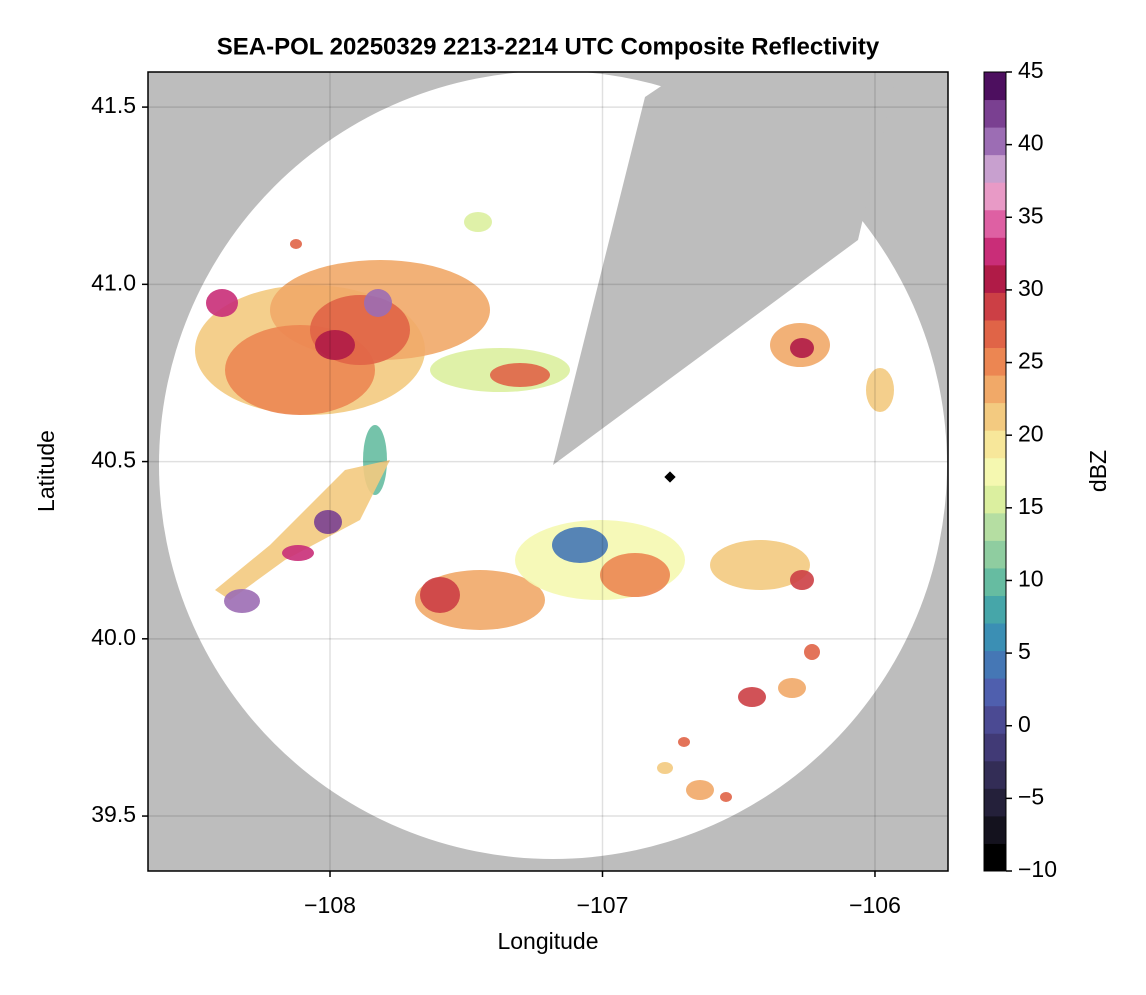  Describe the element at coordinates (46, 471) in the screenshot. I see `y-axis-label: Latitude` at that location.